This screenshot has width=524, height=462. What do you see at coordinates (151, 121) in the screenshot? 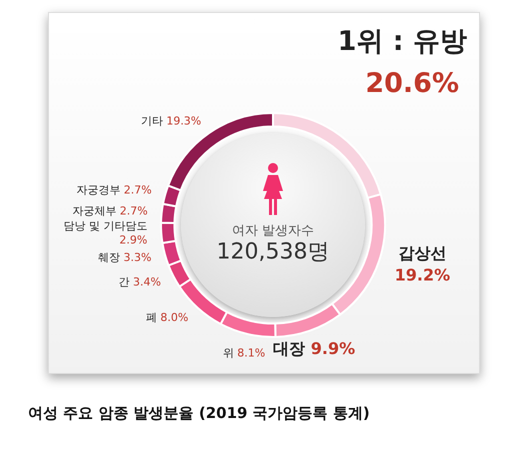
I see `slice-label: 기타` at bounding box center [151, 121].